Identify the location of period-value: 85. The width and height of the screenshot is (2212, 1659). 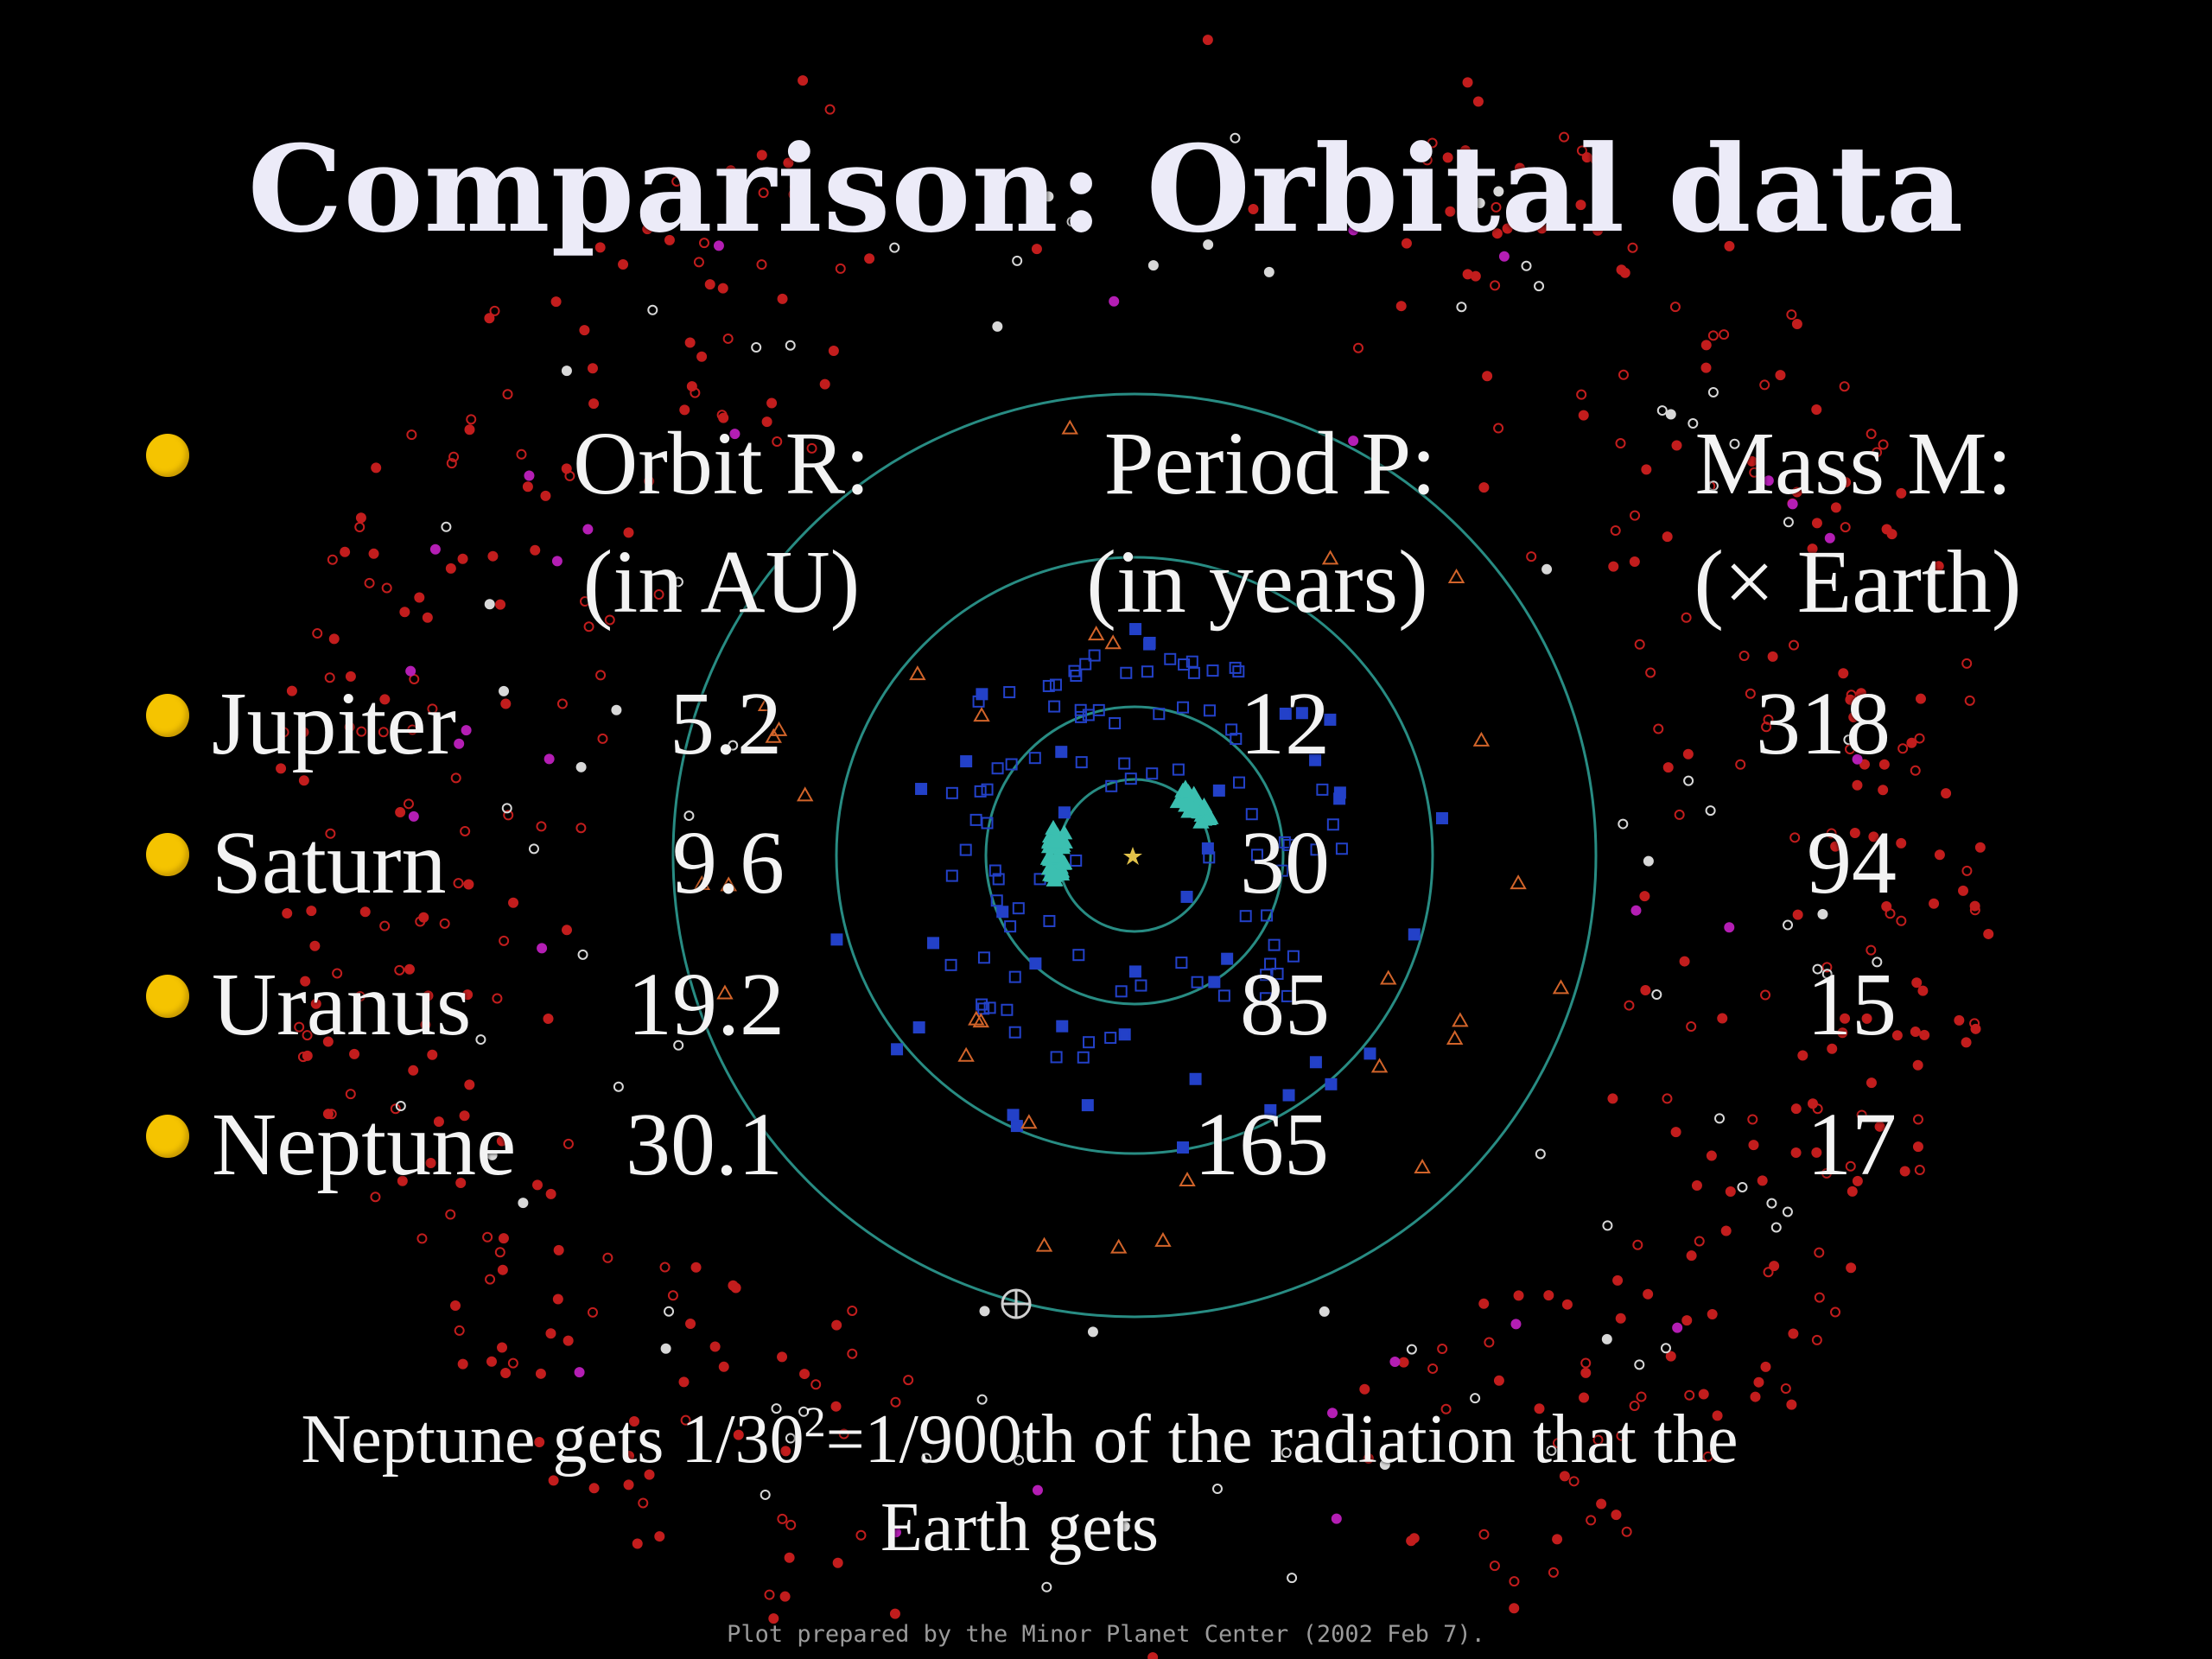
(1285, 1004).